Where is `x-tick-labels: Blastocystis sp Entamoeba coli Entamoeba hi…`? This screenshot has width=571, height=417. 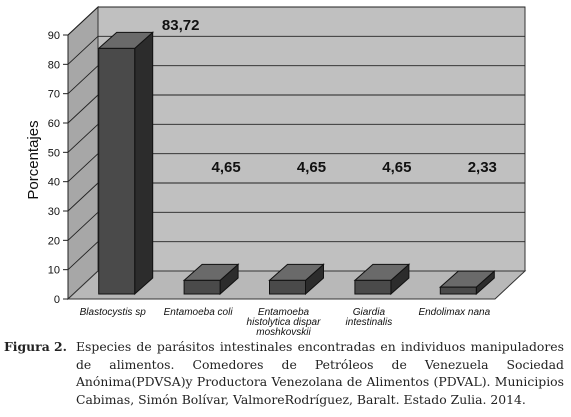
x-tick-labels: Blastocystis sp Entamoeba coli Entamoeba hi… is located at coordinates (285, 321).